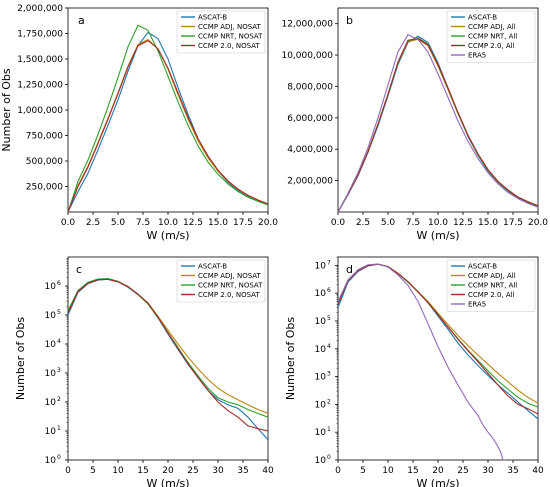 The width and height of the screenshot is (550, 487). What do you see at coordinates (329, 262) in the screenshot?
I see `y-tick-exponent: 7` at bounding box center [329, 262].